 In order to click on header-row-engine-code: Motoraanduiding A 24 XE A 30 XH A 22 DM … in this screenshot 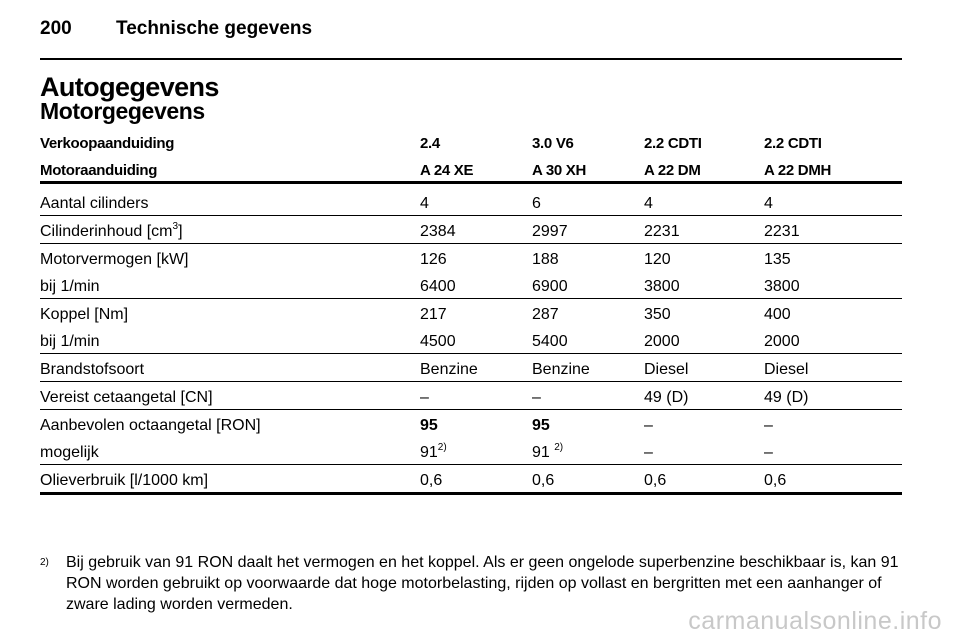, I will do `click(471, 169)`.